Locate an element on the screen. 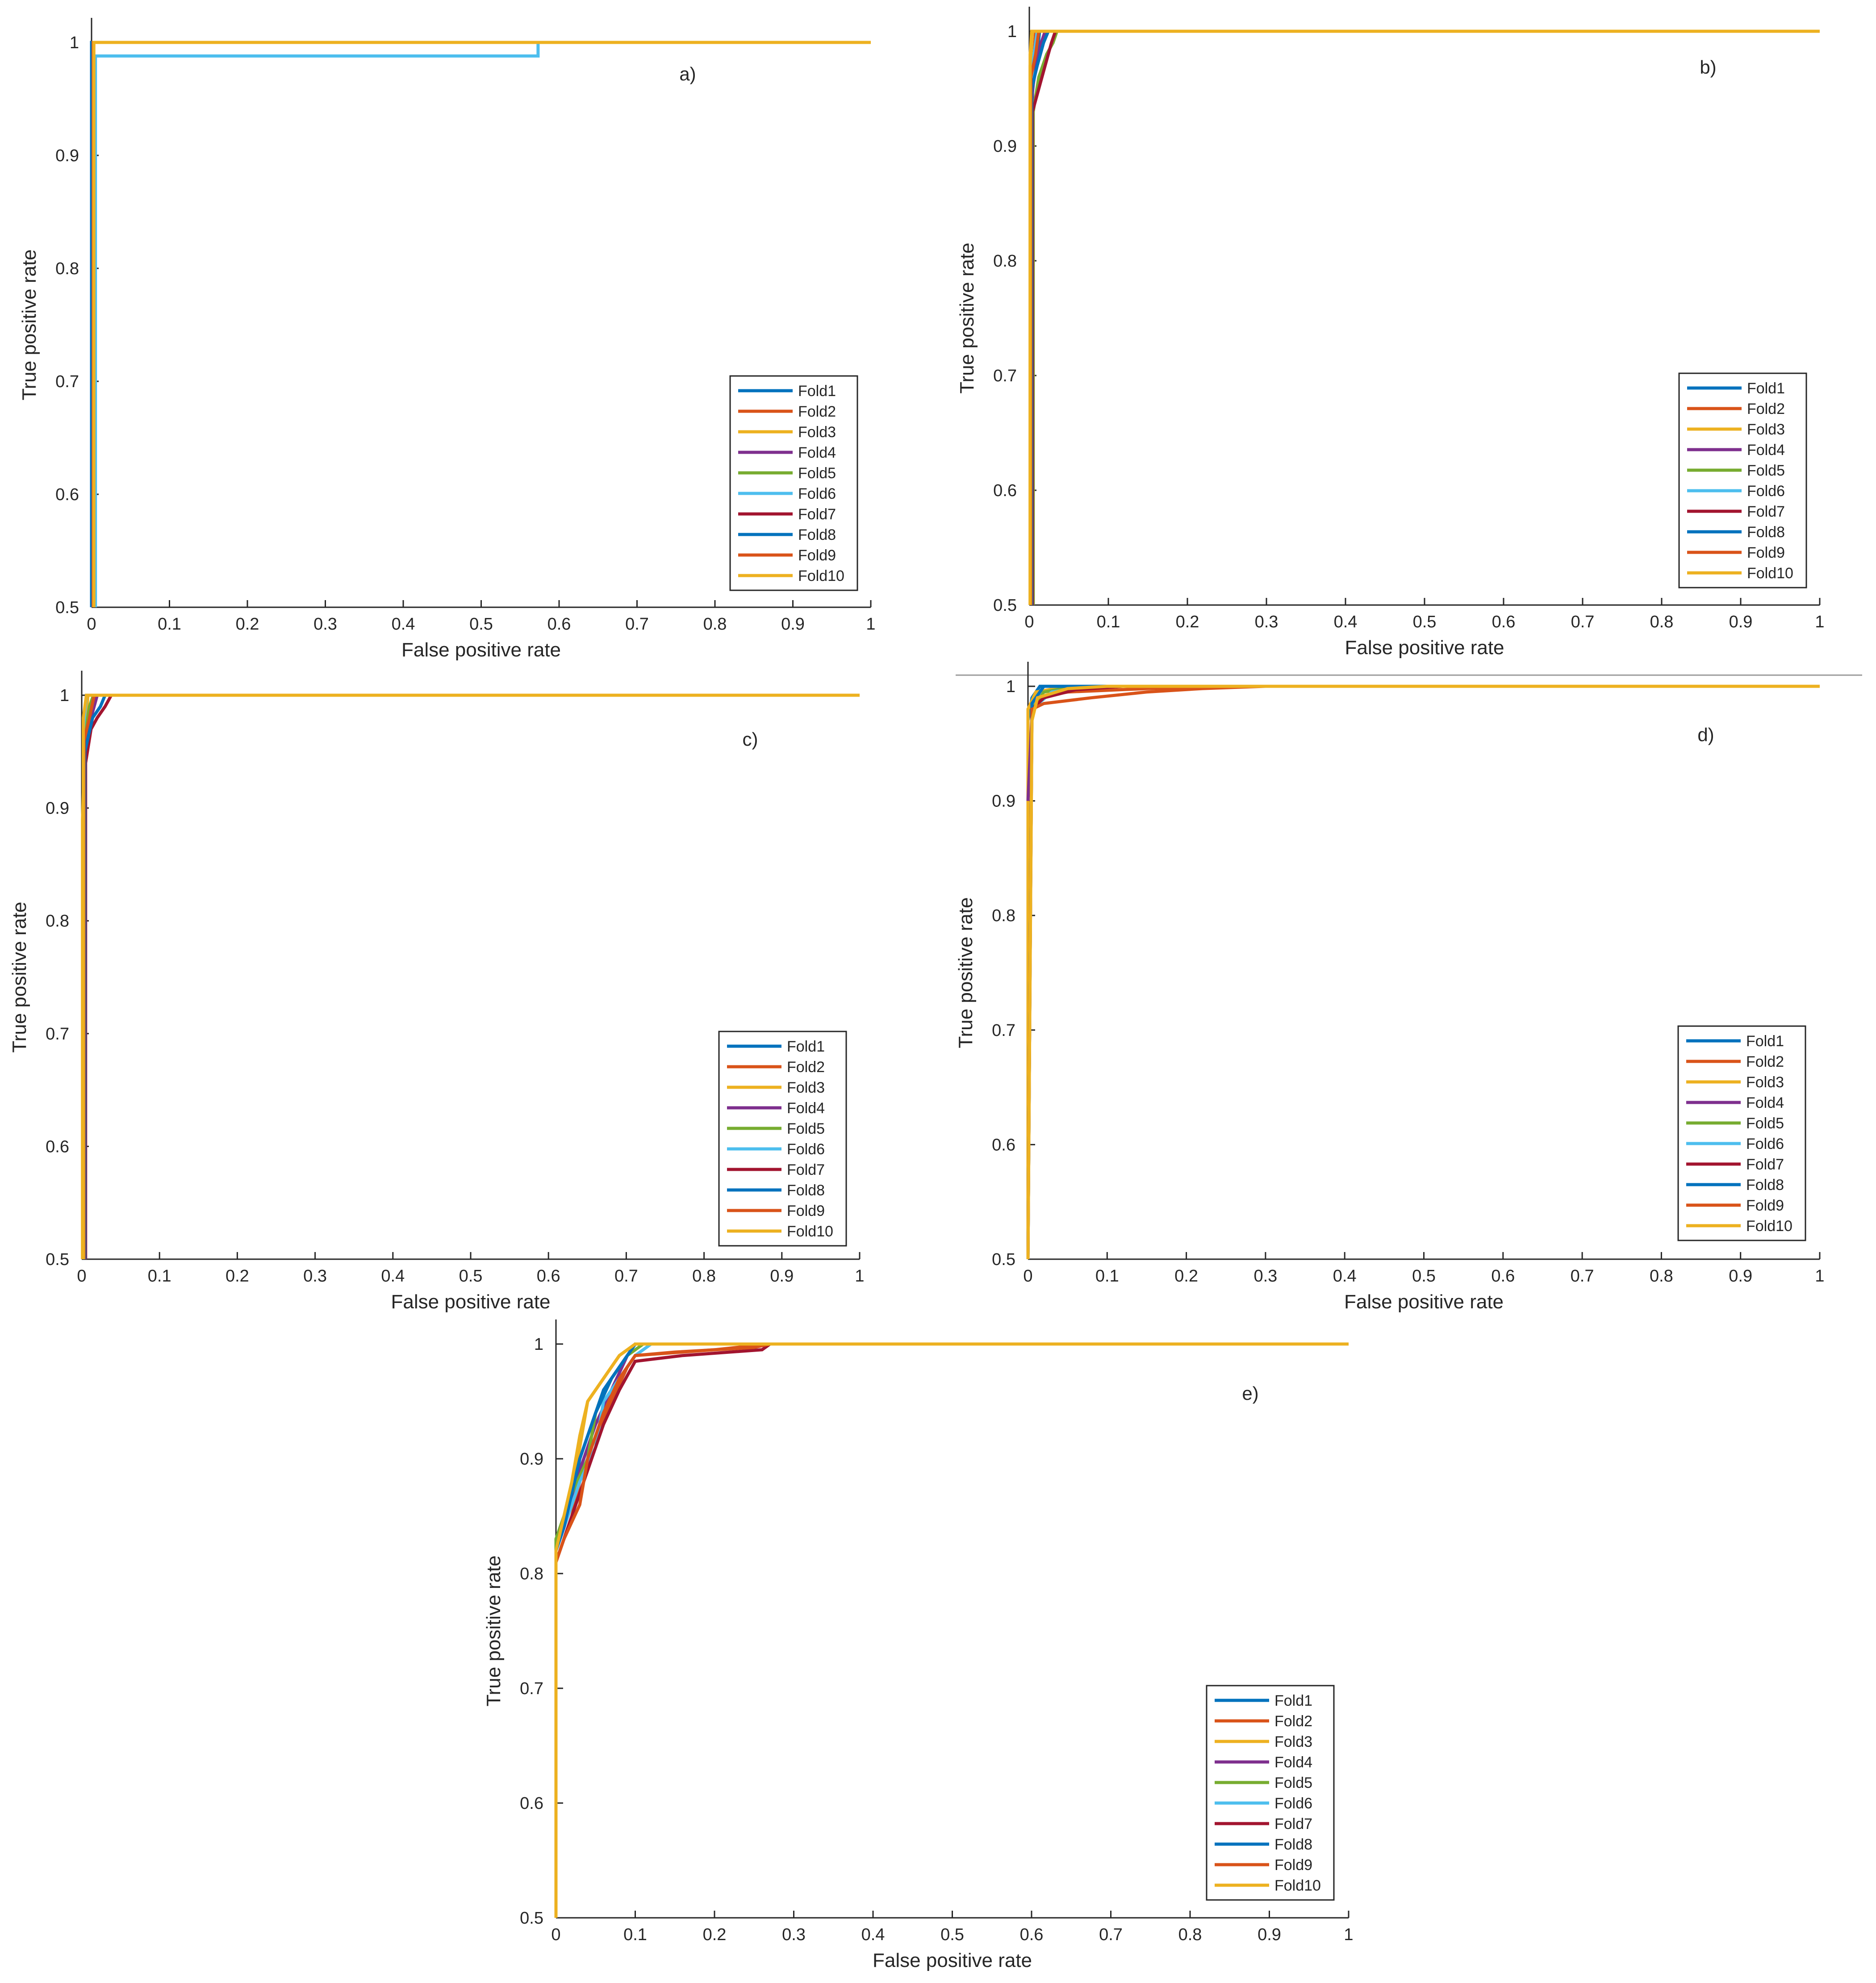 This screenshot has width=1876, height=1983. series-line-fold9 is located at coordinates (952, 1630).